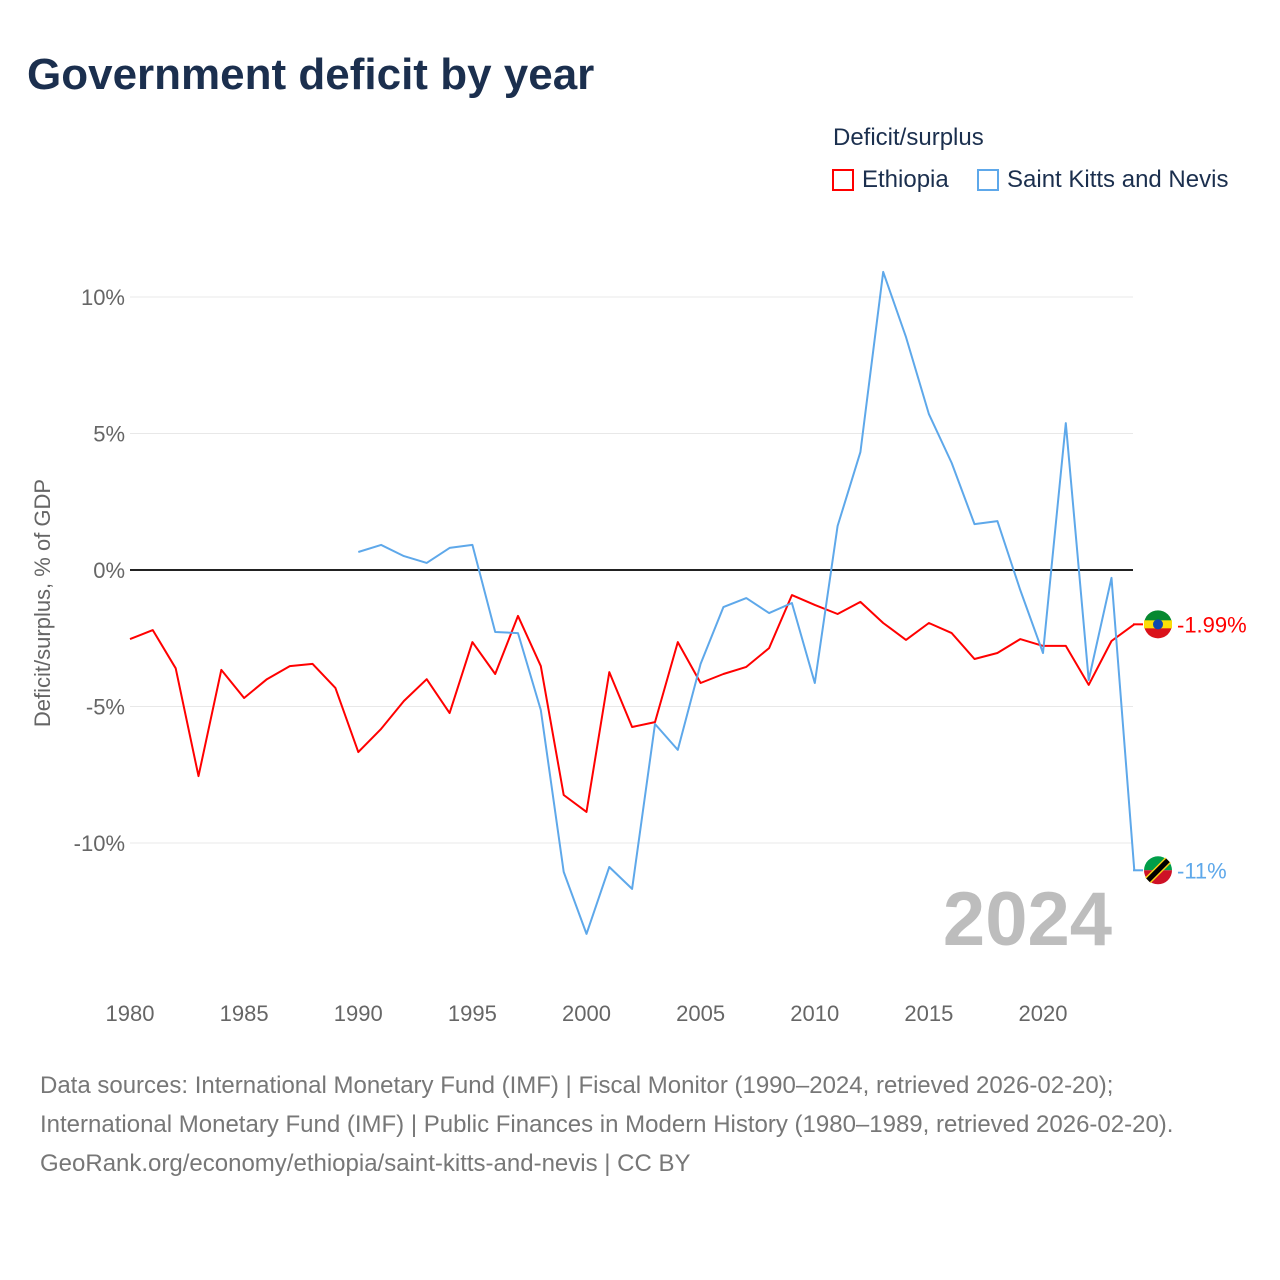  What do you see at coordinates (586, 1013) in the screenshot?
I see `x-tick-label: 2000` at bounding box center [586, 1013].